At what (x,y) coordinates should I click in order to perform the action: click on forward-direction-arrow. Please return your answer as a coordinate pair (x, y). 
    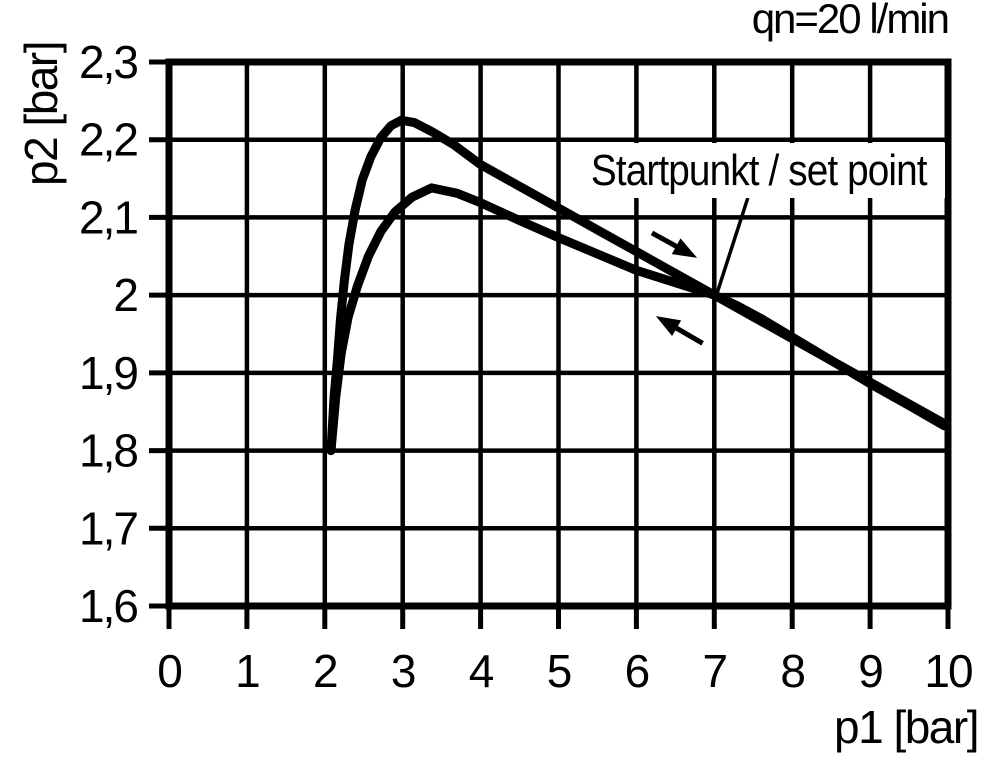
    Looking at the image, I should click on (674, 244).